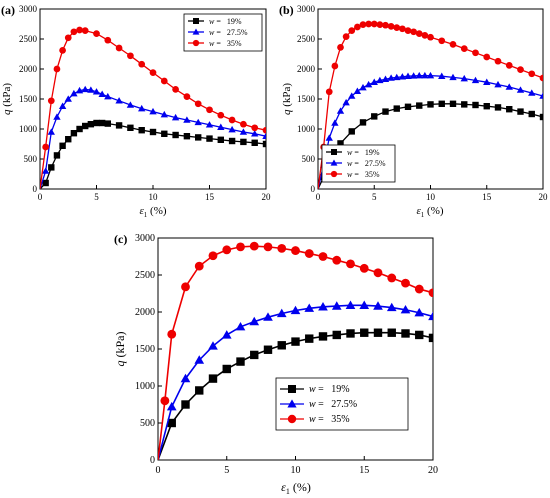 The image size is (550, 498). What do you see at coordinates (350, 152) in the screenshot?
I see `legend-symbol: w` at bounding box center [350, 152].